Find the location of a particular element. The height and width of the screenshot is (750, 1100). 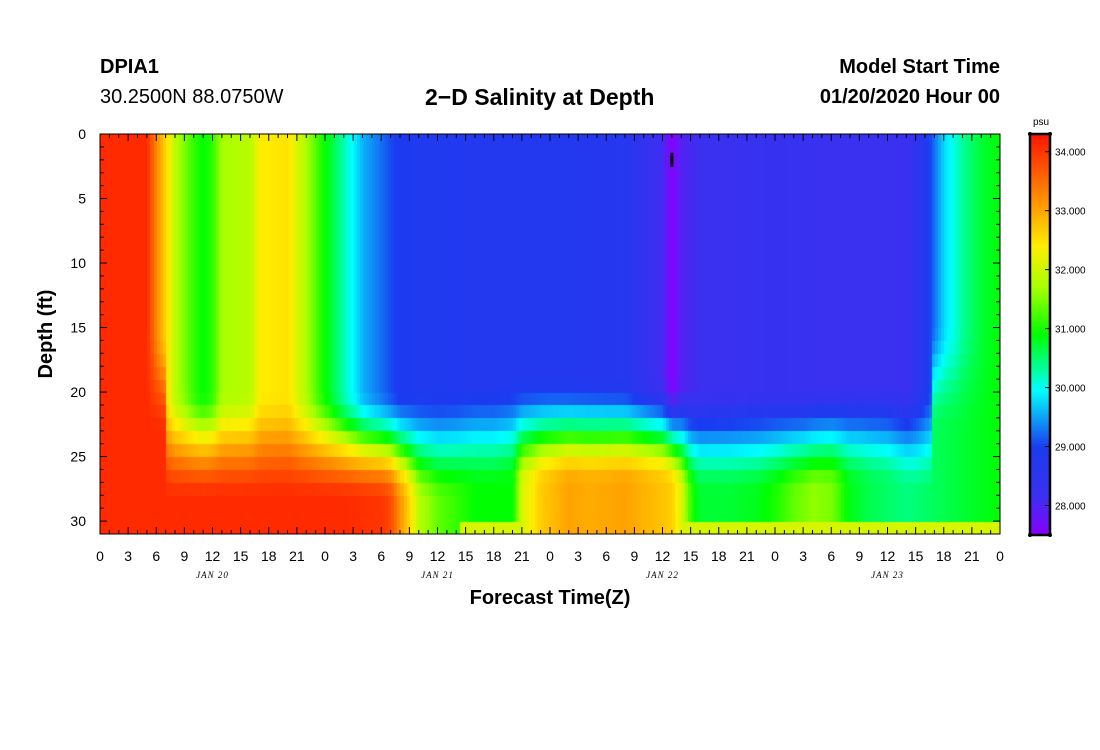

y-tick-label: 0 is located at coordinates (82, 134).